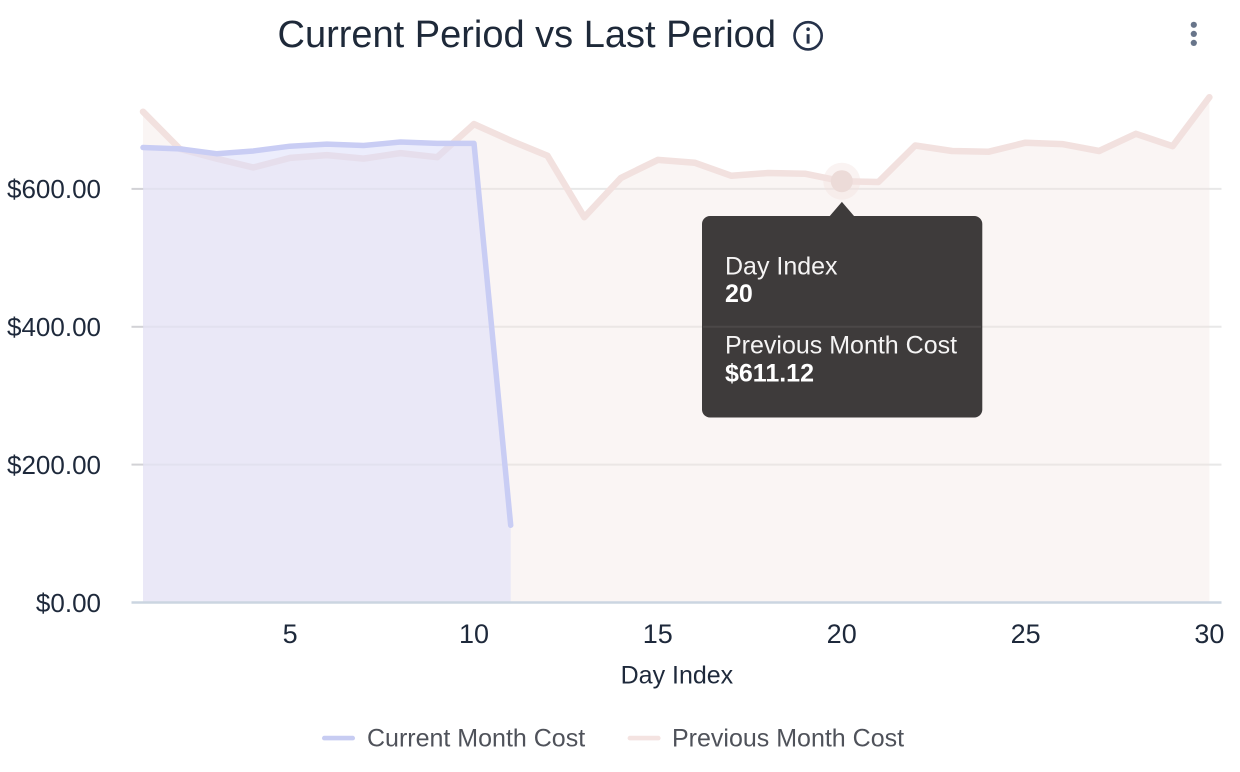 The width and height of the screenshot is (1240, 772). What do you see at coordinates (658, 634) in the screenshot?
I see `svg-text: 15` at bounding box center [658, 634].